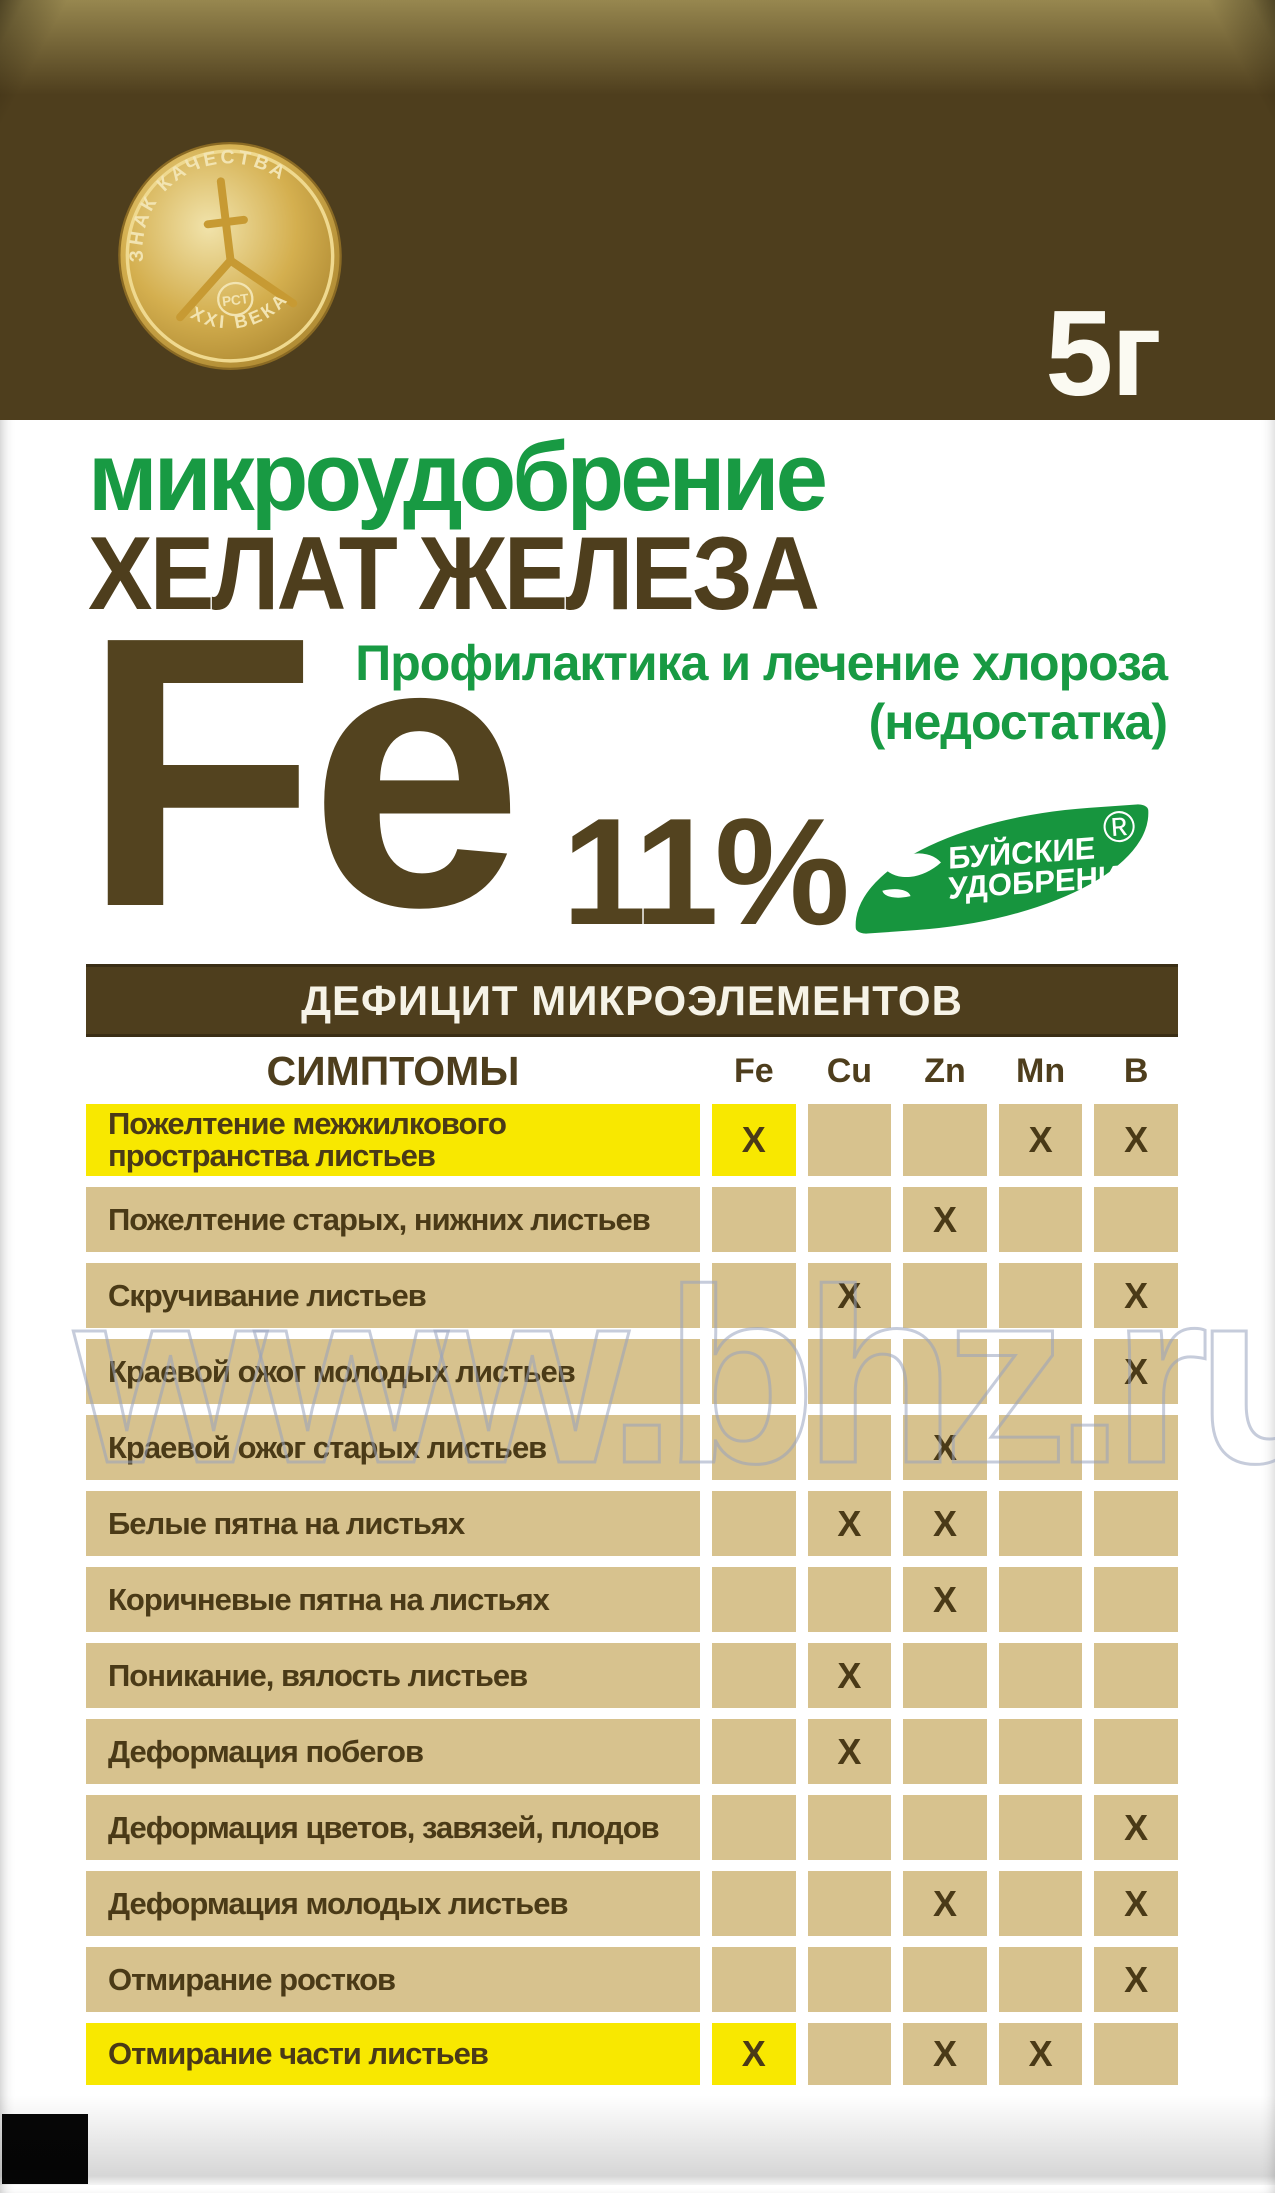  I want to click on bottom-left-black-mark, so click(45, 2149).